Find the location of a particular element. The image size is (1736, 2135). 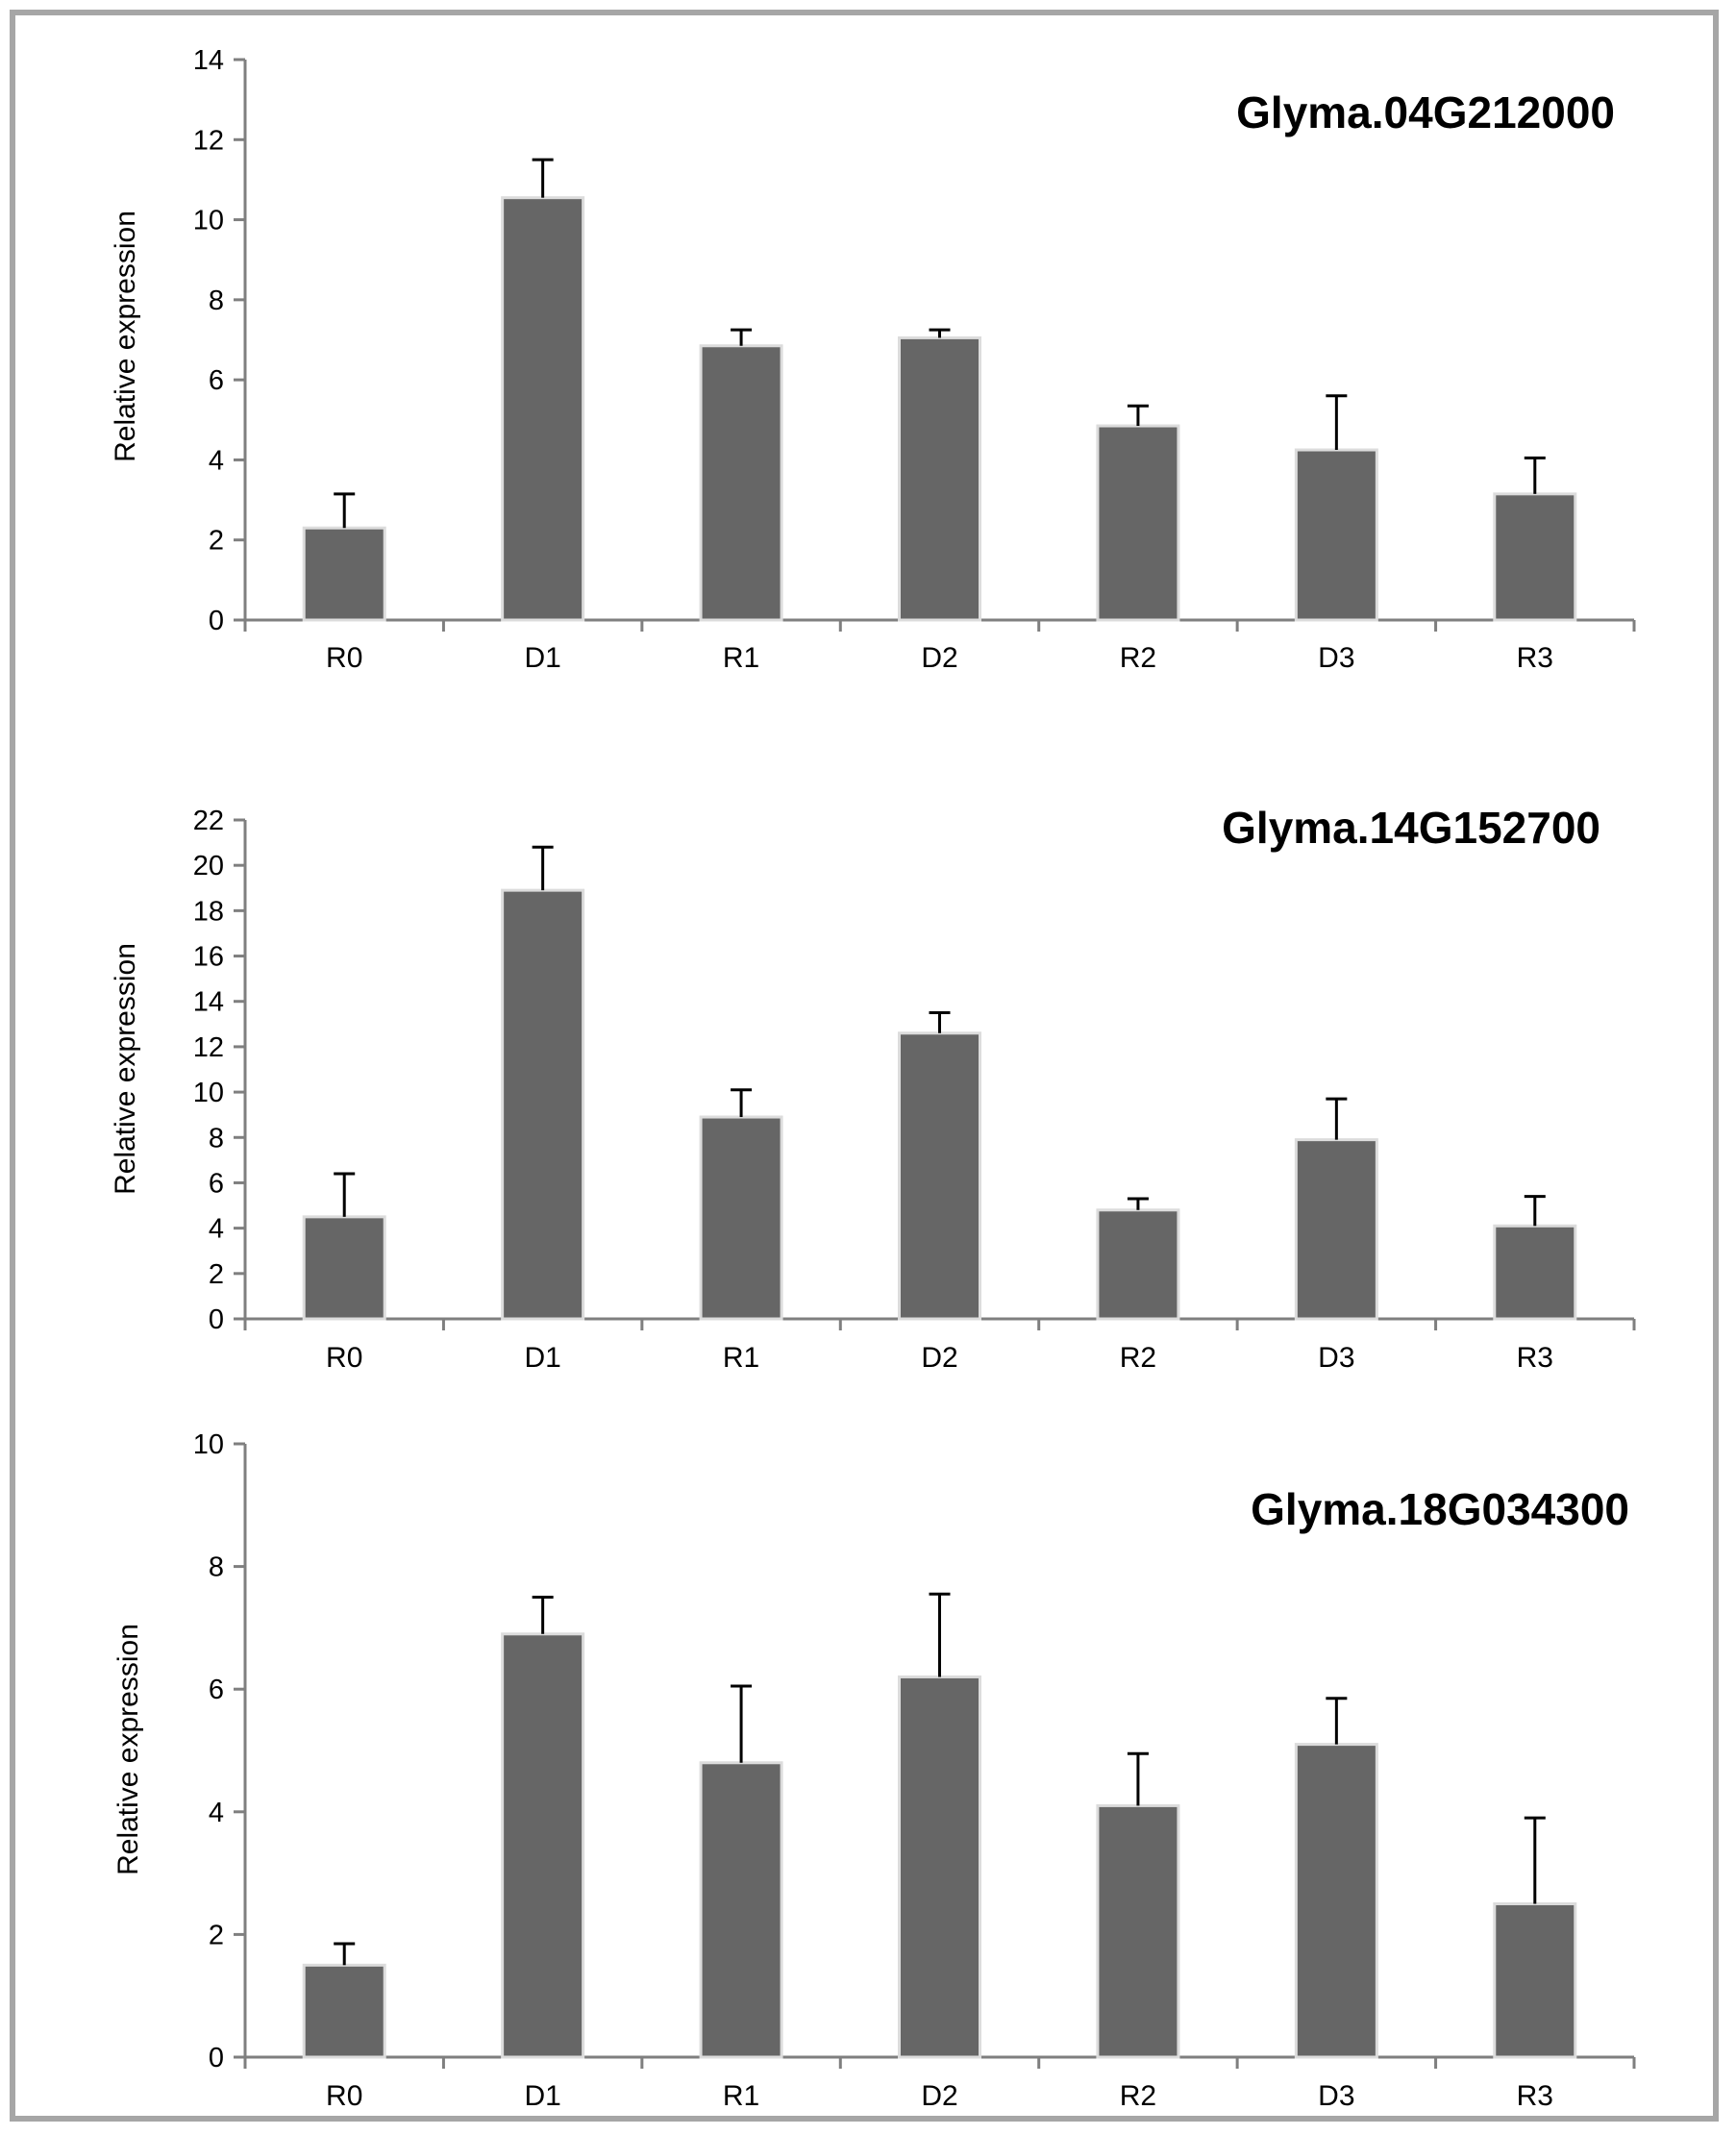

y-tick-label: 18 is located at coordinates (208, 911).